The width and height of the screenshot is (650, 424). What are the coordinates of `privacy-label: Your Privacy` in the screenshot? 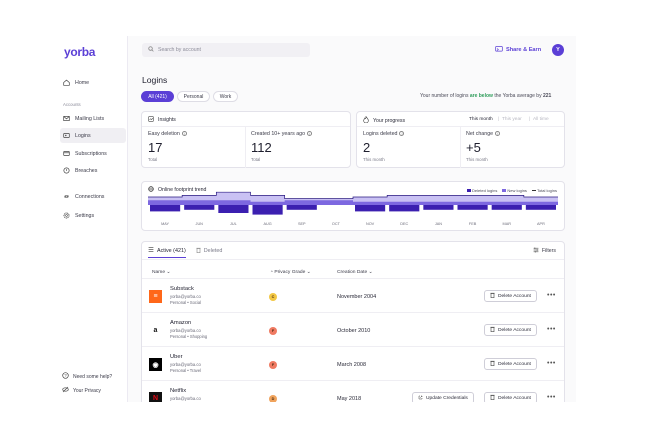 It's located at (87, 390).